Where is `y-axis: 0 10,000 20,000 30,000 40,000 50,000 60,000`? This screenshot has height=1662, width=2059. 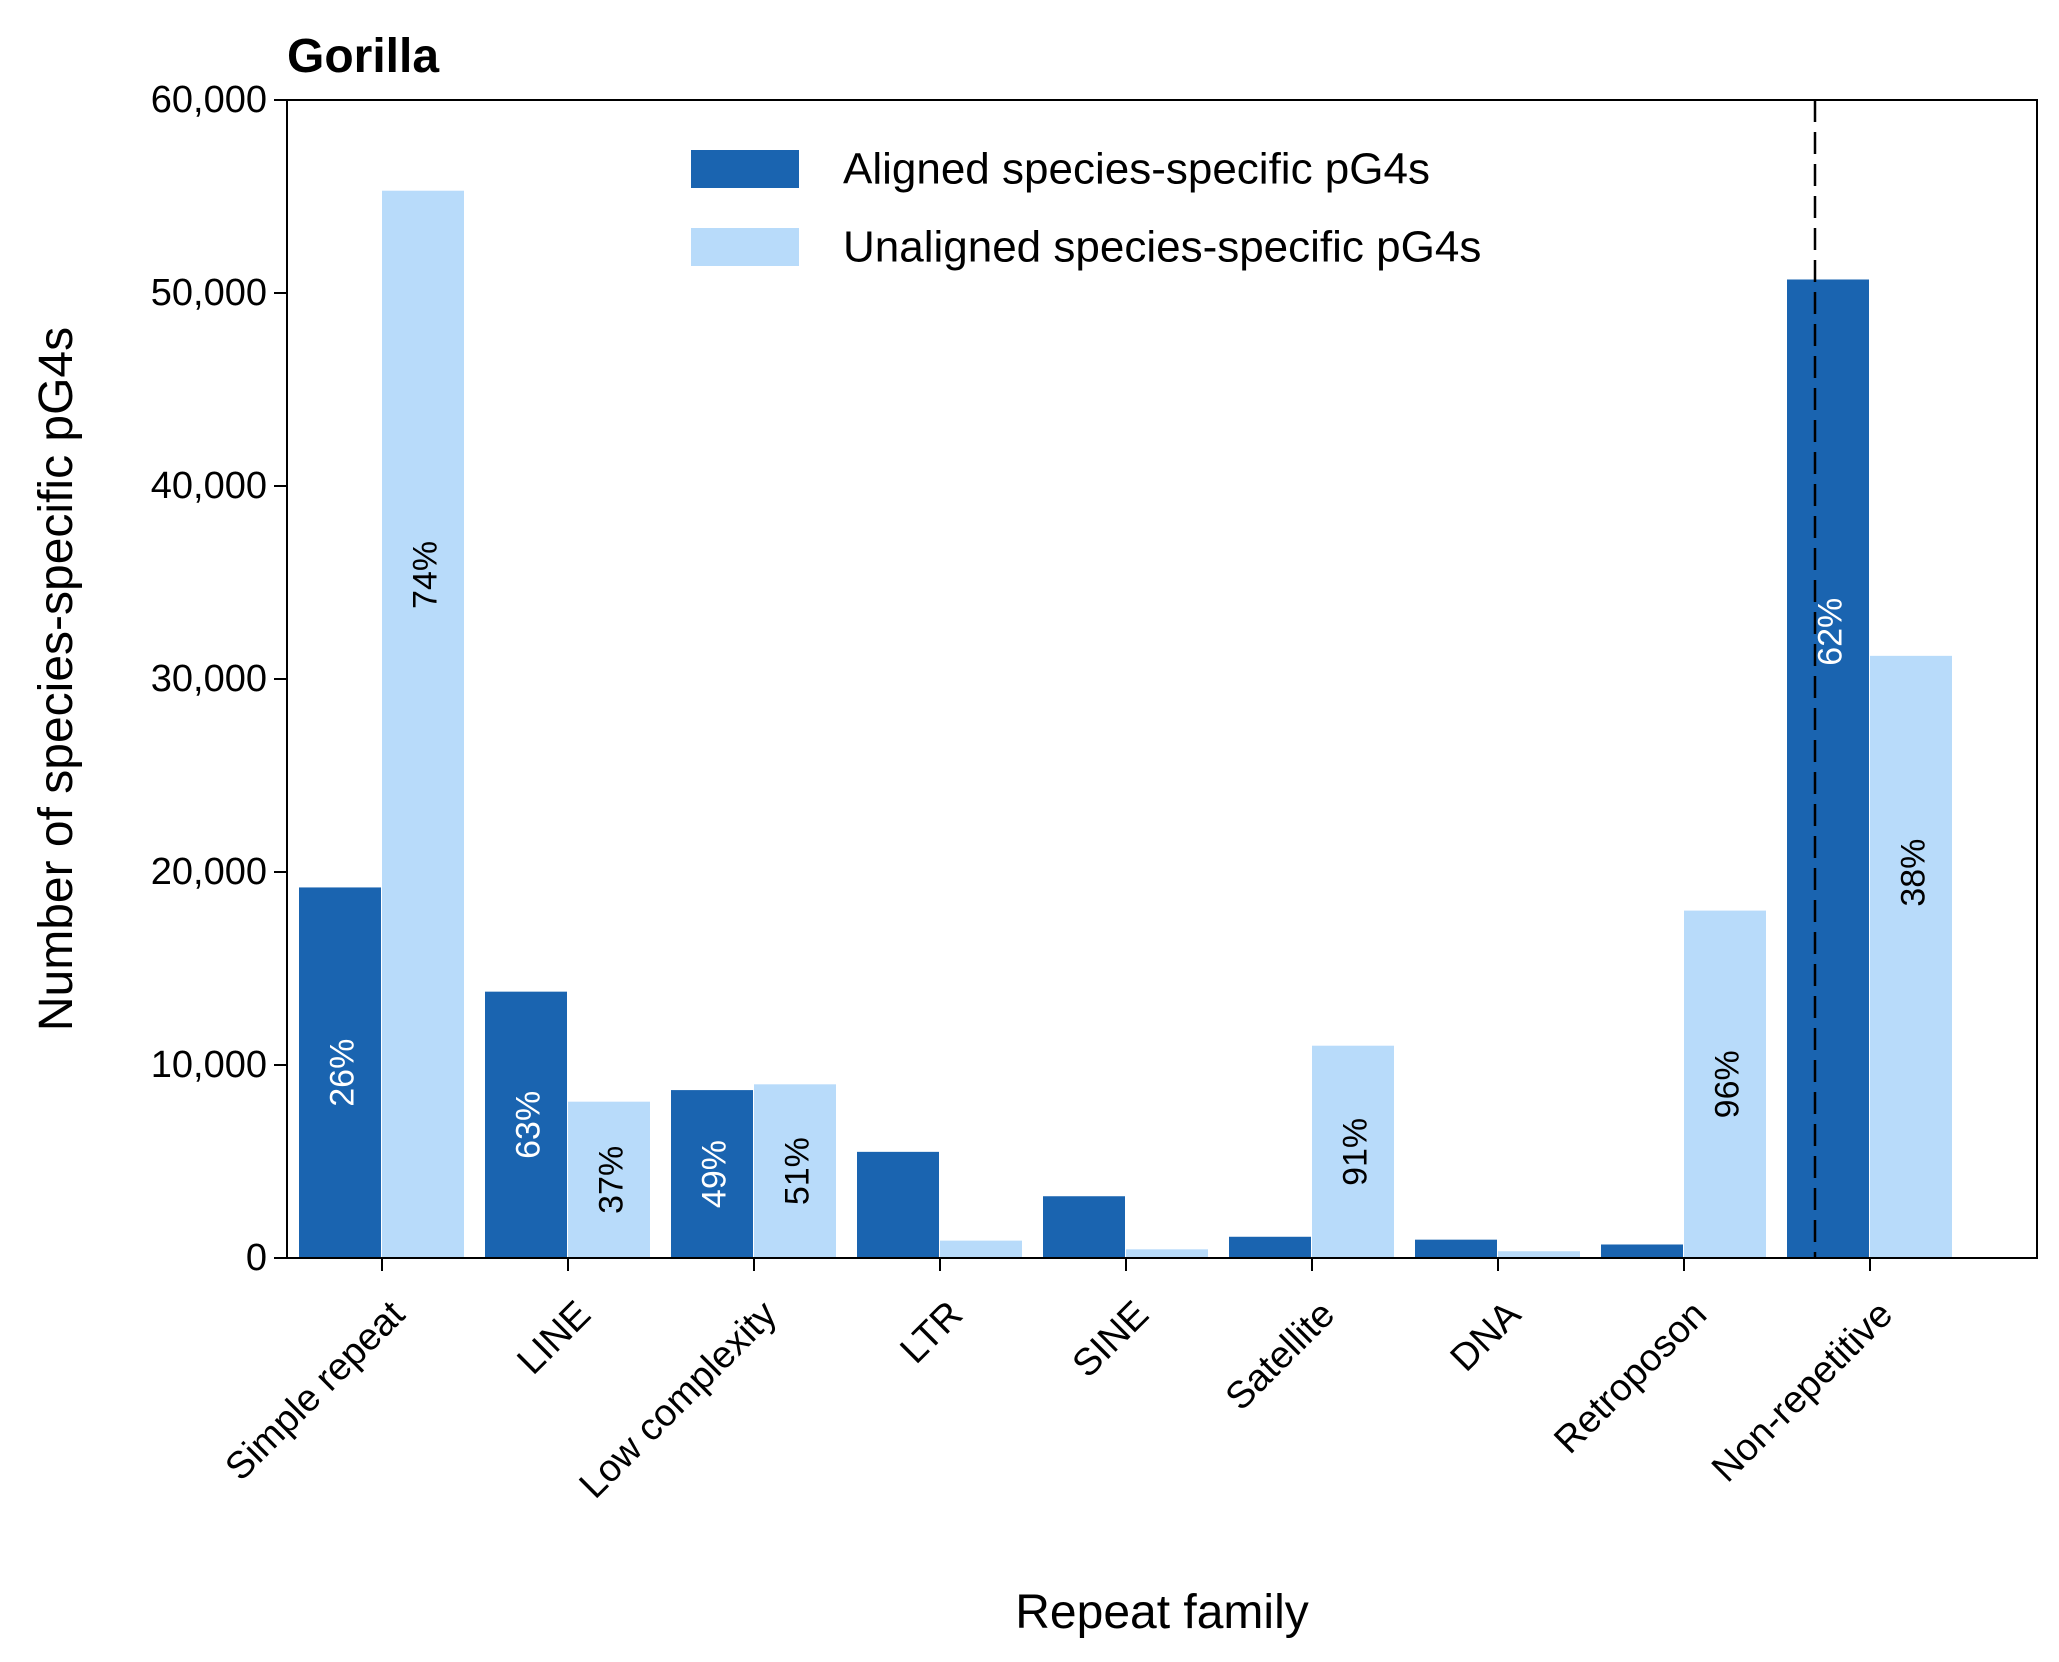 y-axis: 0 10,000 20,000 30,000 40,000 50,000 60,000 is located at coordinates (219, 679).